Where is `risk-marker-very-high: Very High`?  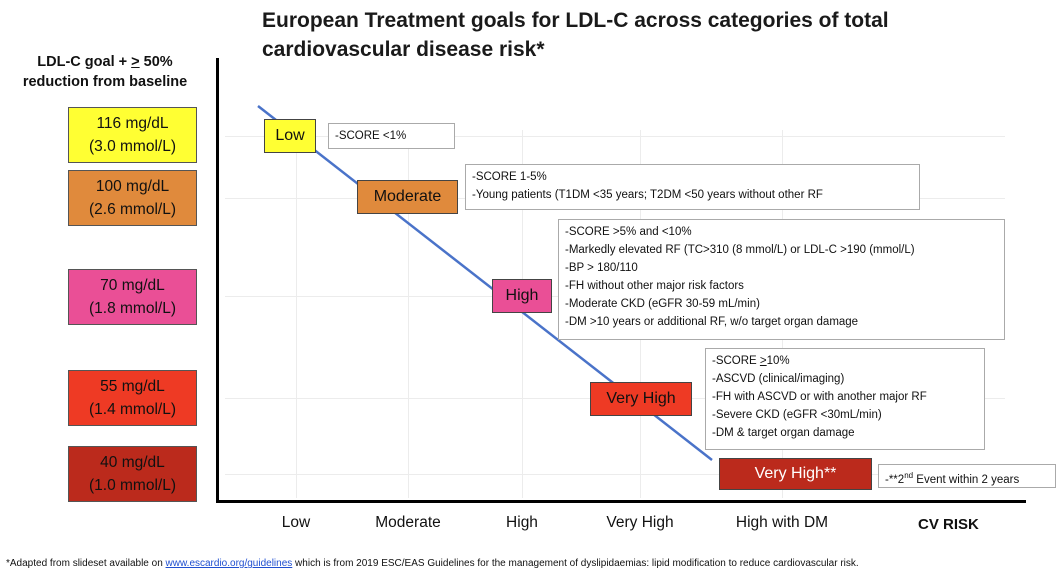
risk-marker-very-high: Very High is located at coordinates (641, 399).